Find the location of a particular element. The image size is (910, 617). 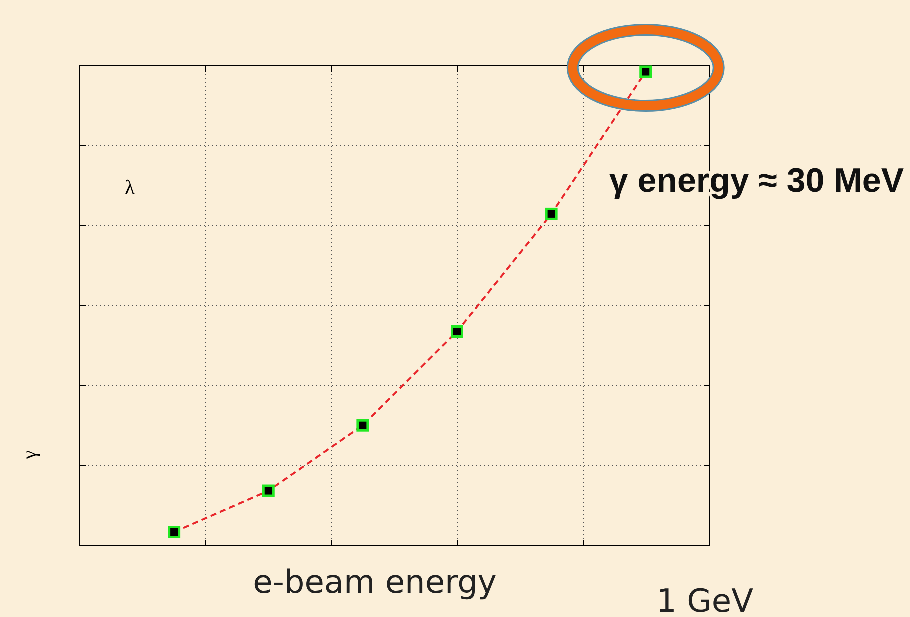

text: 1 GeV is located at coordinates (705, 599).